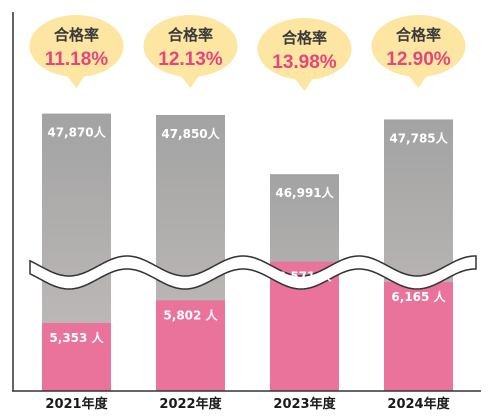 This screenshot has height=418, width=497. I want to click on rate-bubble-1: 合格率 11.18%, so click(76, 51).